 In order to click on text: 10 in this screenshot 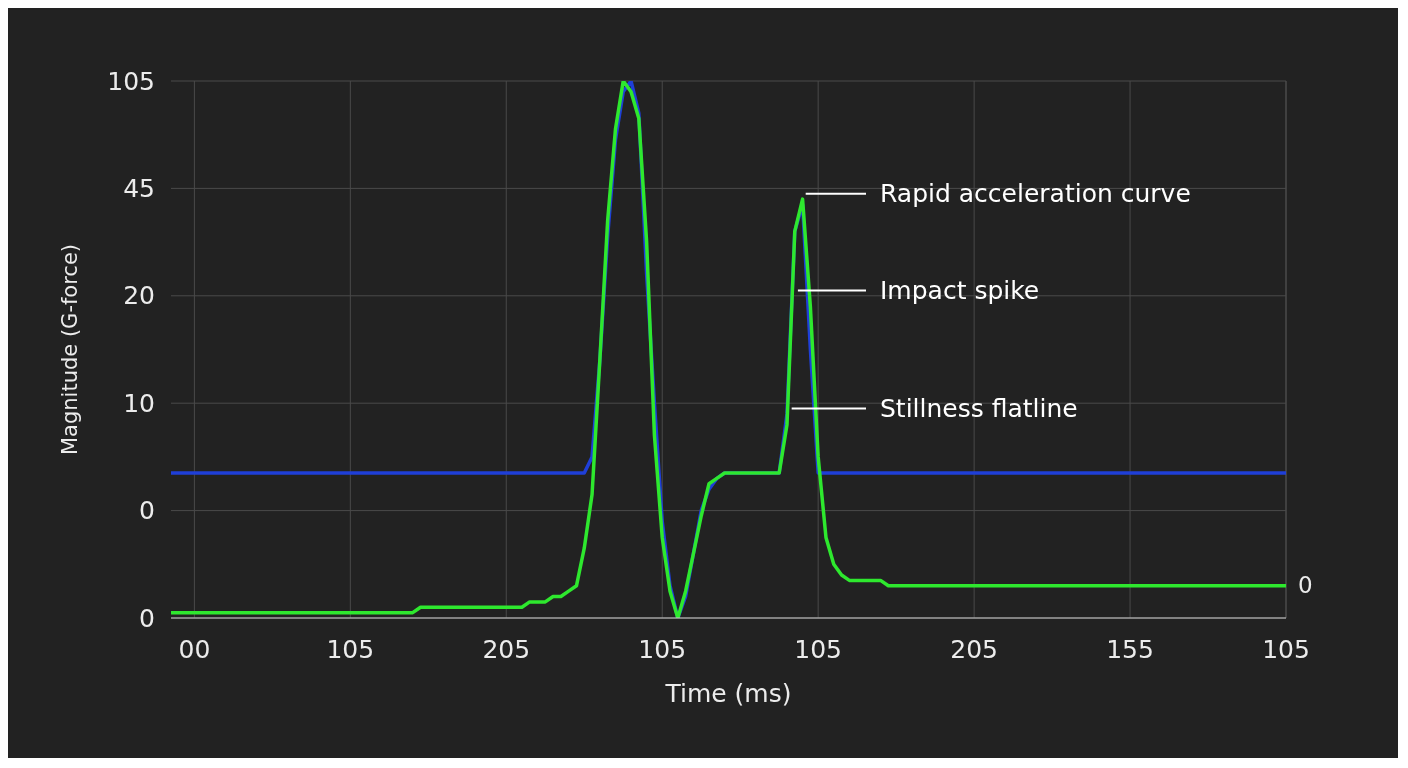, I will do `click(139, 403)`.